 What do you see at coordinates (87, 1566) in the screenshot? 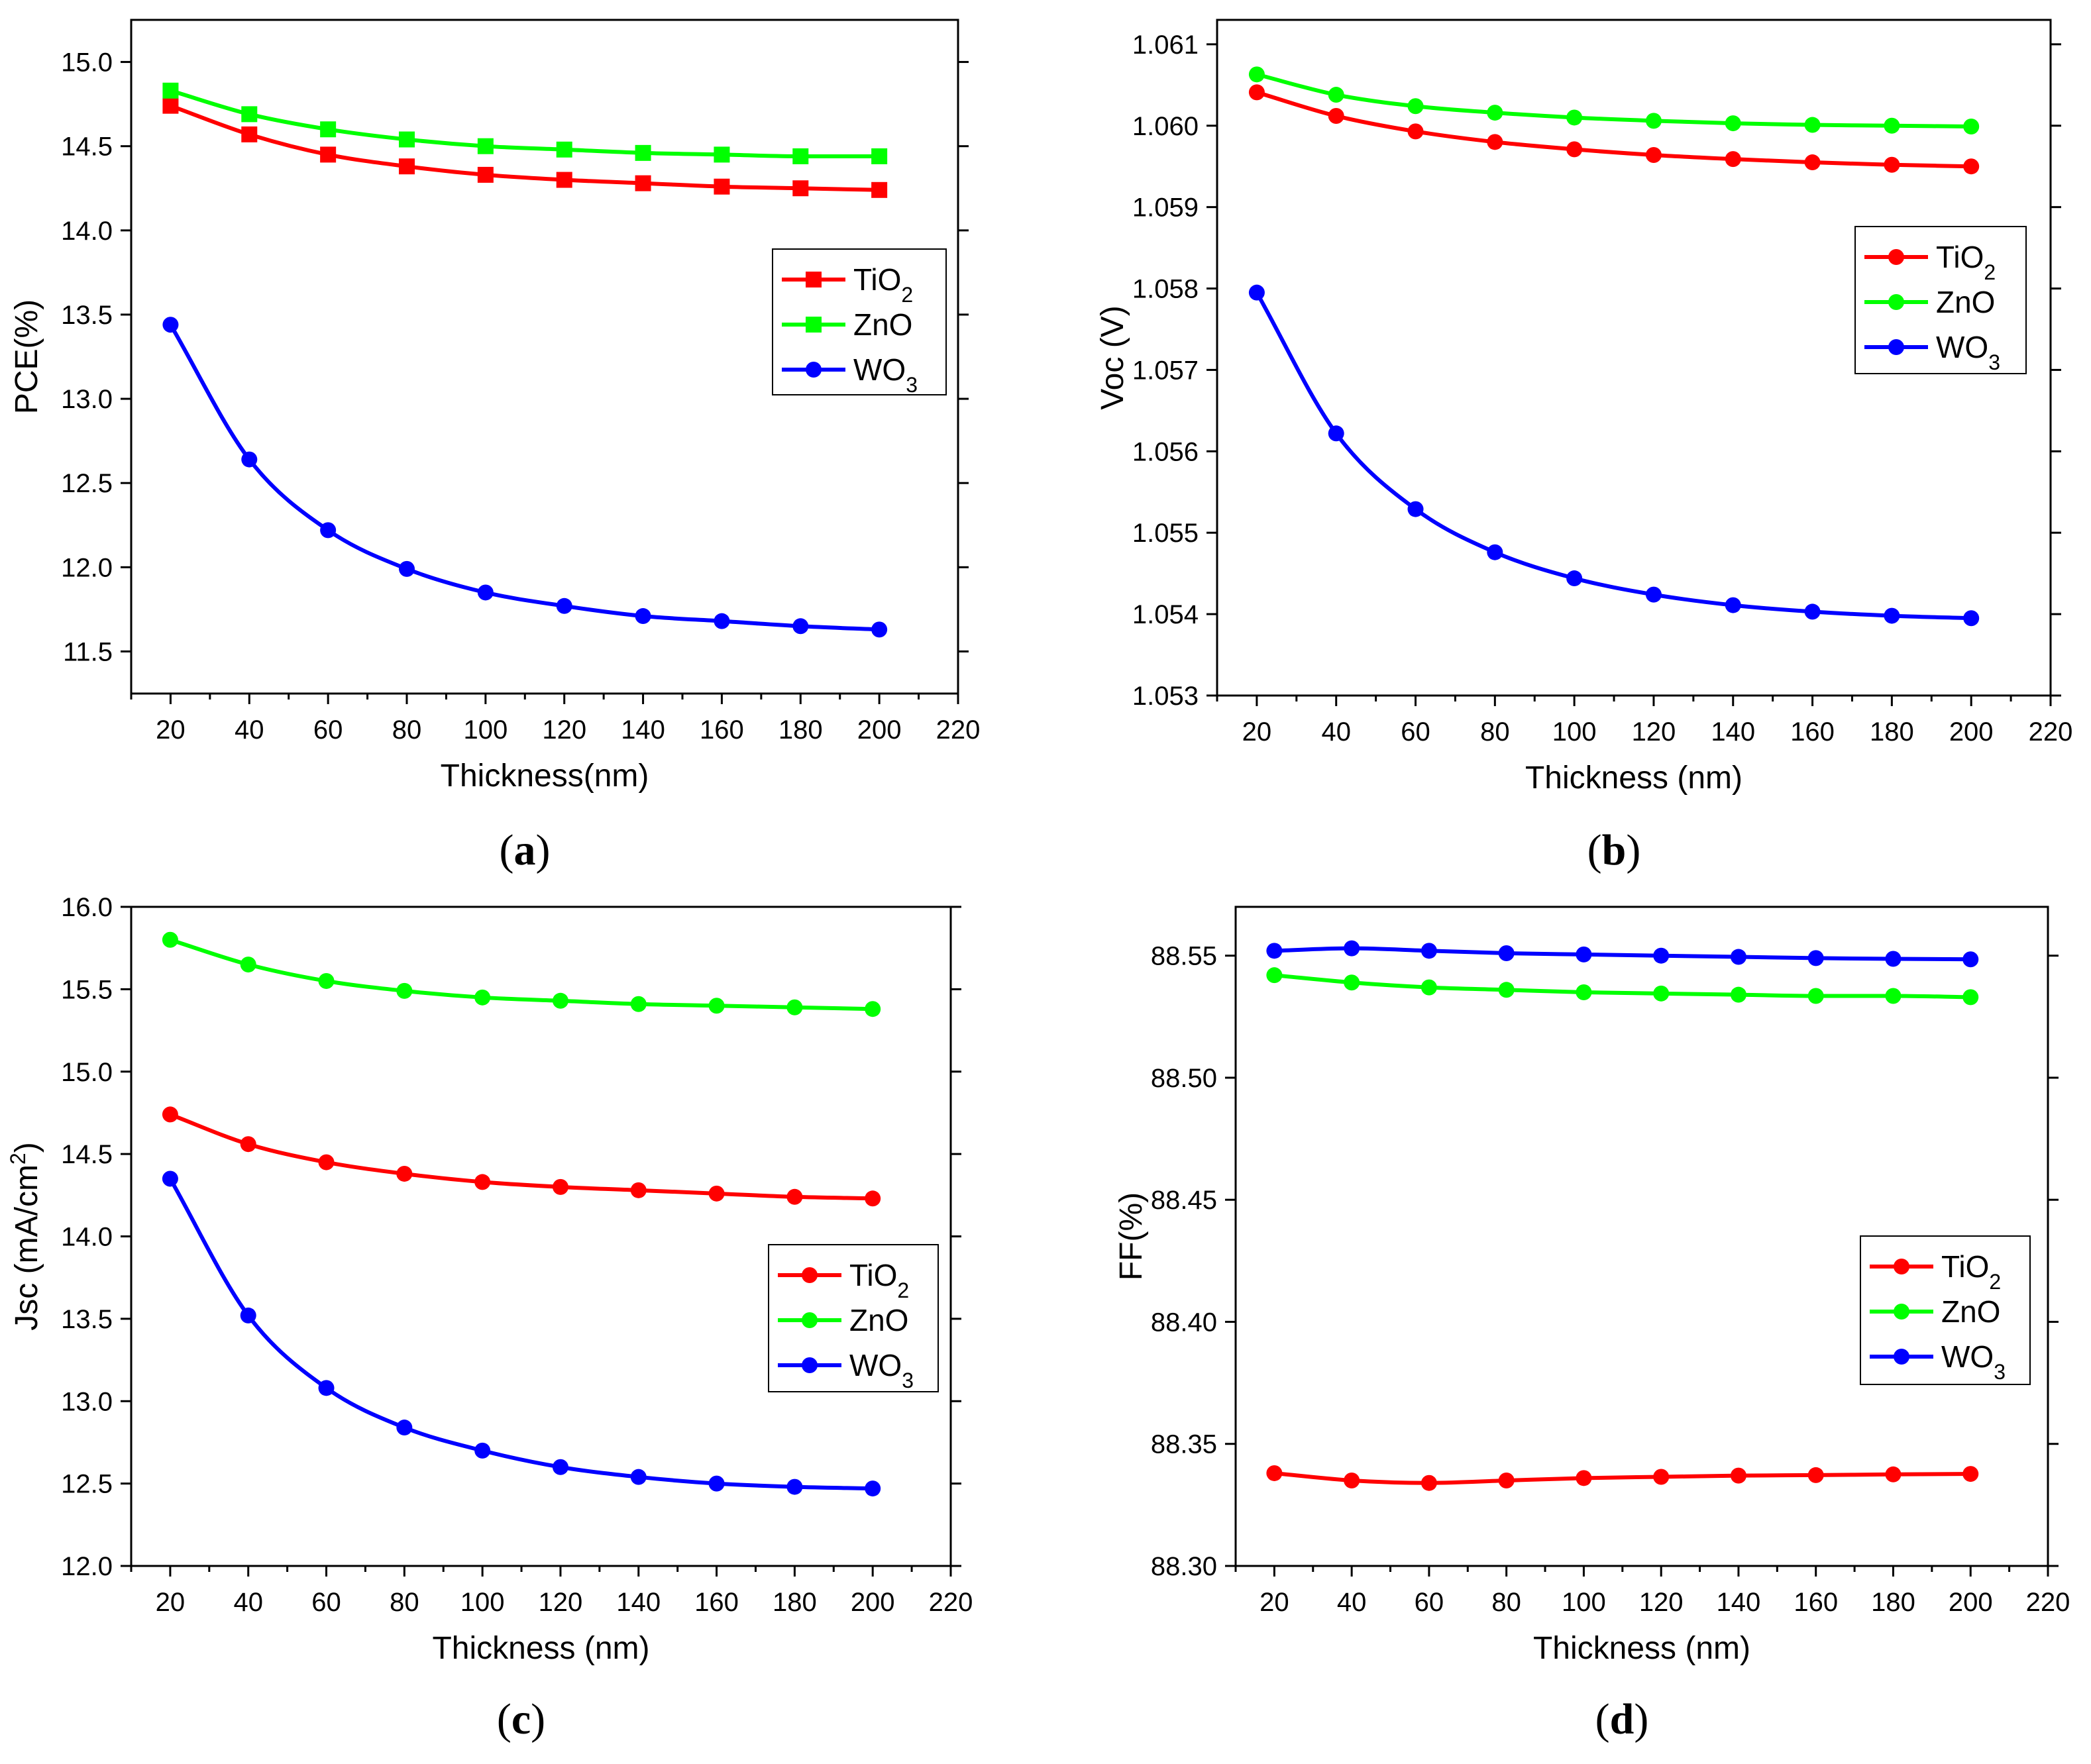
I see `y-tick-label: 12.0` at bounding box center [87, 1566].